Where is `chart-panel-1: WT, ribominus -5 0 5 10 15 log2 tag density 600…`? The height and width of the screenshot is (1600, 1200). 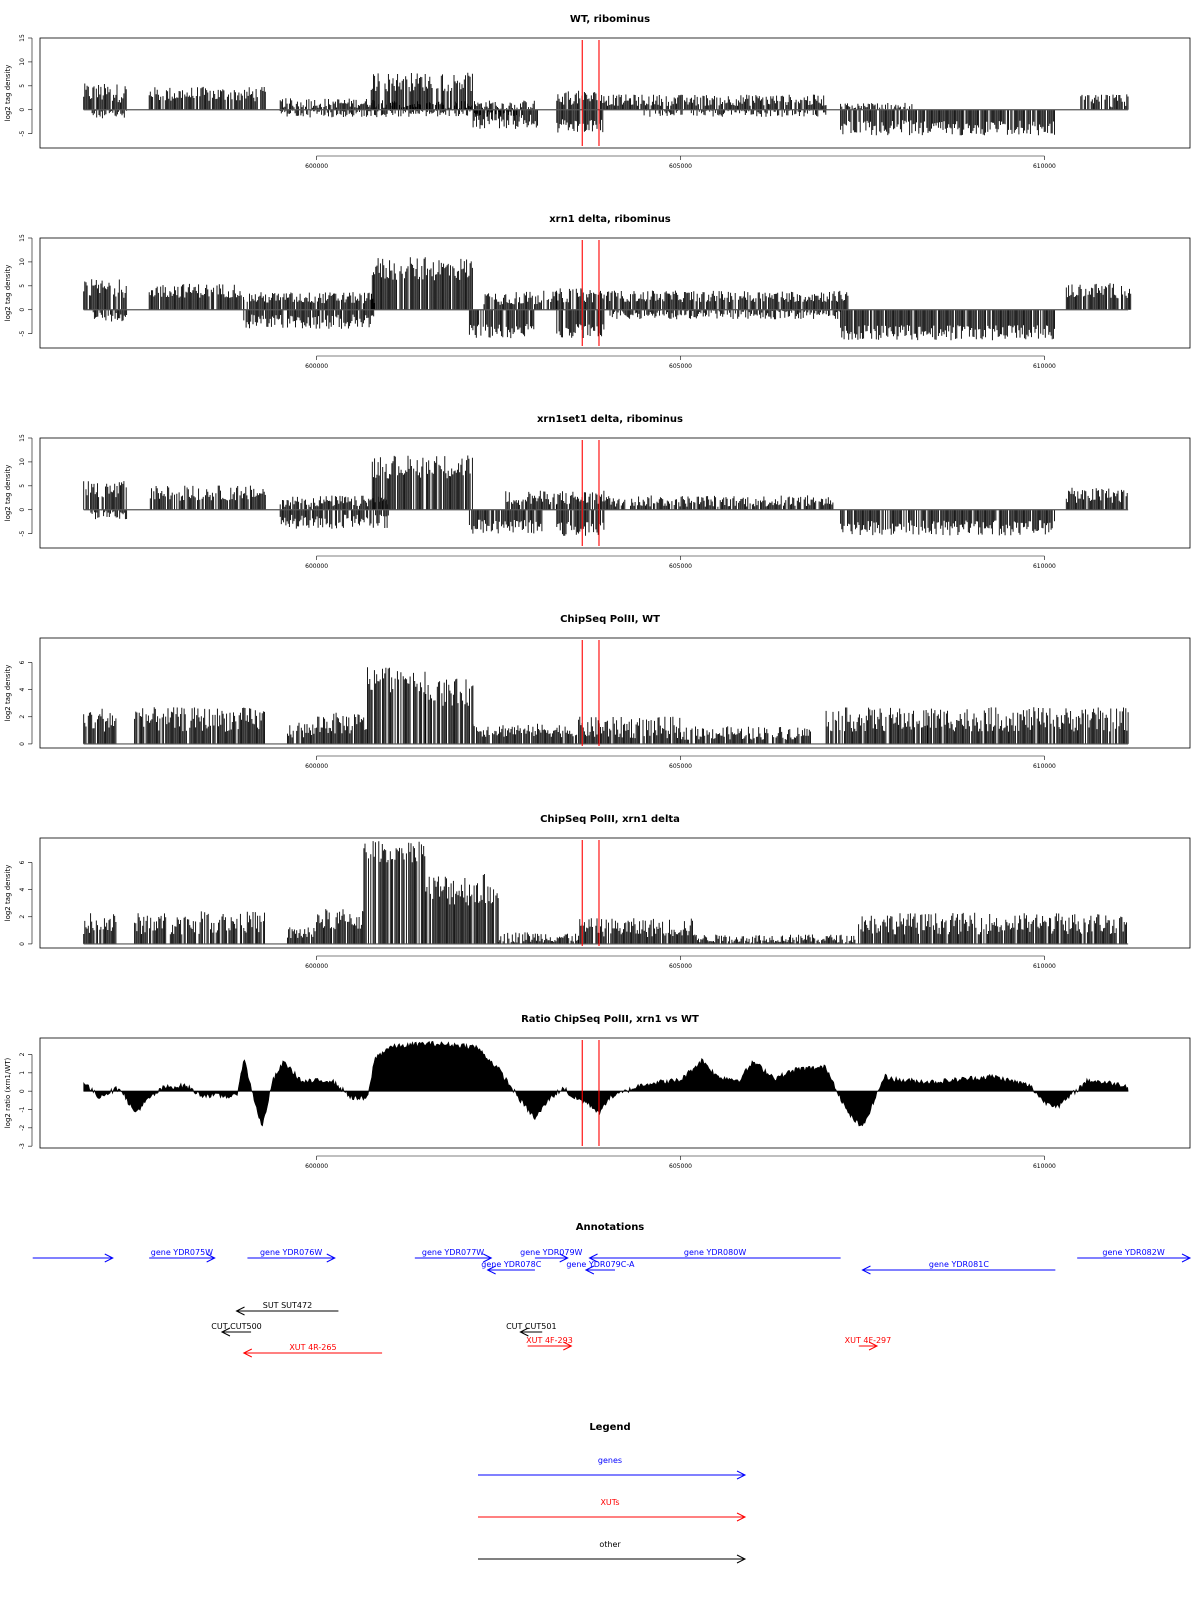
chart-panel-1: WT, ribominus -5 0 5 10 15 log2 tag density 600… is located at coordinates (597, 92).